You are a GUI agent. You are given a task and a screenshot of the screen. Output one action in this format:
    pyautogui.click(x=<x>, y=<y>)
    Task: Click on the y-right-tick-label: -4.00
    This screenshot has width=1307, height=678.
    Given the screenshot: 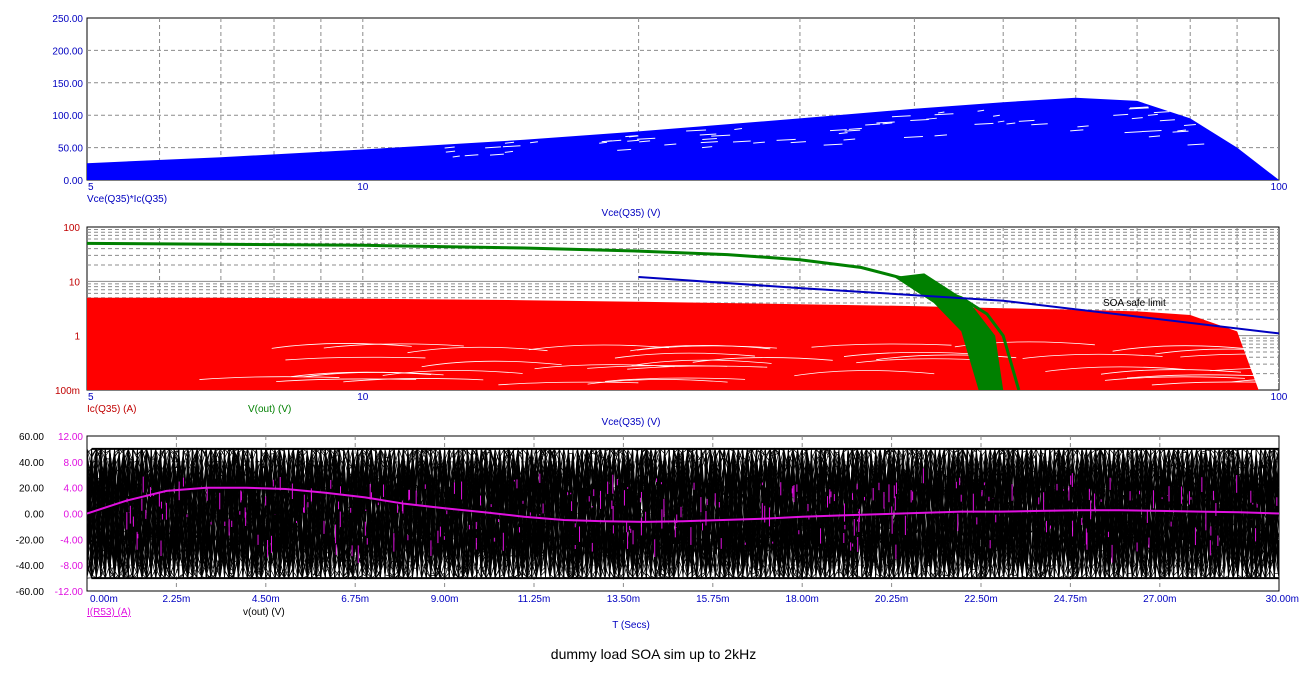 What is the action you would take?
    pyautogui.click(x=71, y=540)
    